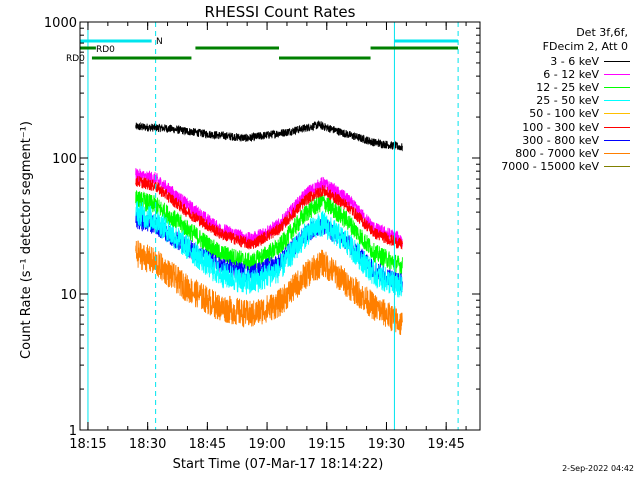 This screenshot has height=480, width=640. I want to click on y-tick-label-2: 100, so click(64, 159).